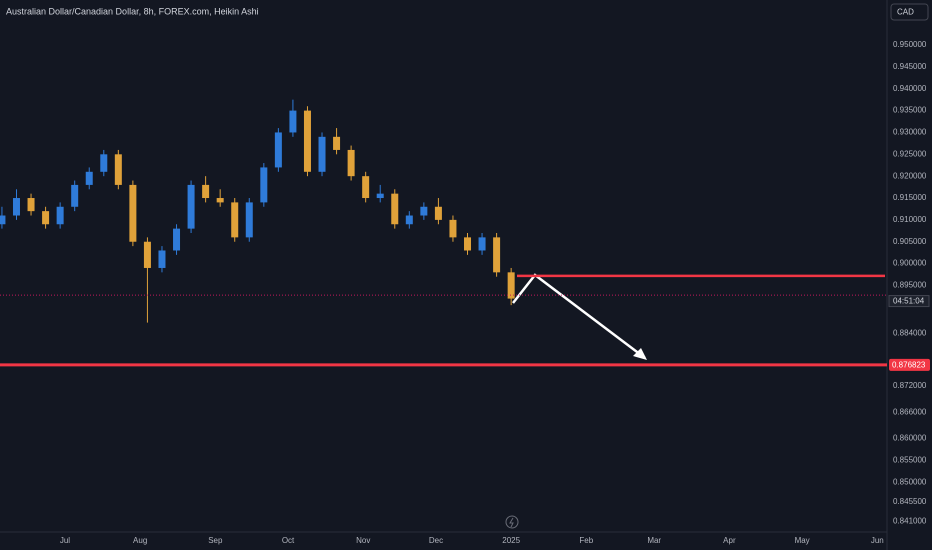 Image resolution: width=932 pixels, height=550 pixels. What do you see at coordinates (910, 481) in the screenshot?
I see `y-tick-label: 0.850000` at bounding box center [910, 481].